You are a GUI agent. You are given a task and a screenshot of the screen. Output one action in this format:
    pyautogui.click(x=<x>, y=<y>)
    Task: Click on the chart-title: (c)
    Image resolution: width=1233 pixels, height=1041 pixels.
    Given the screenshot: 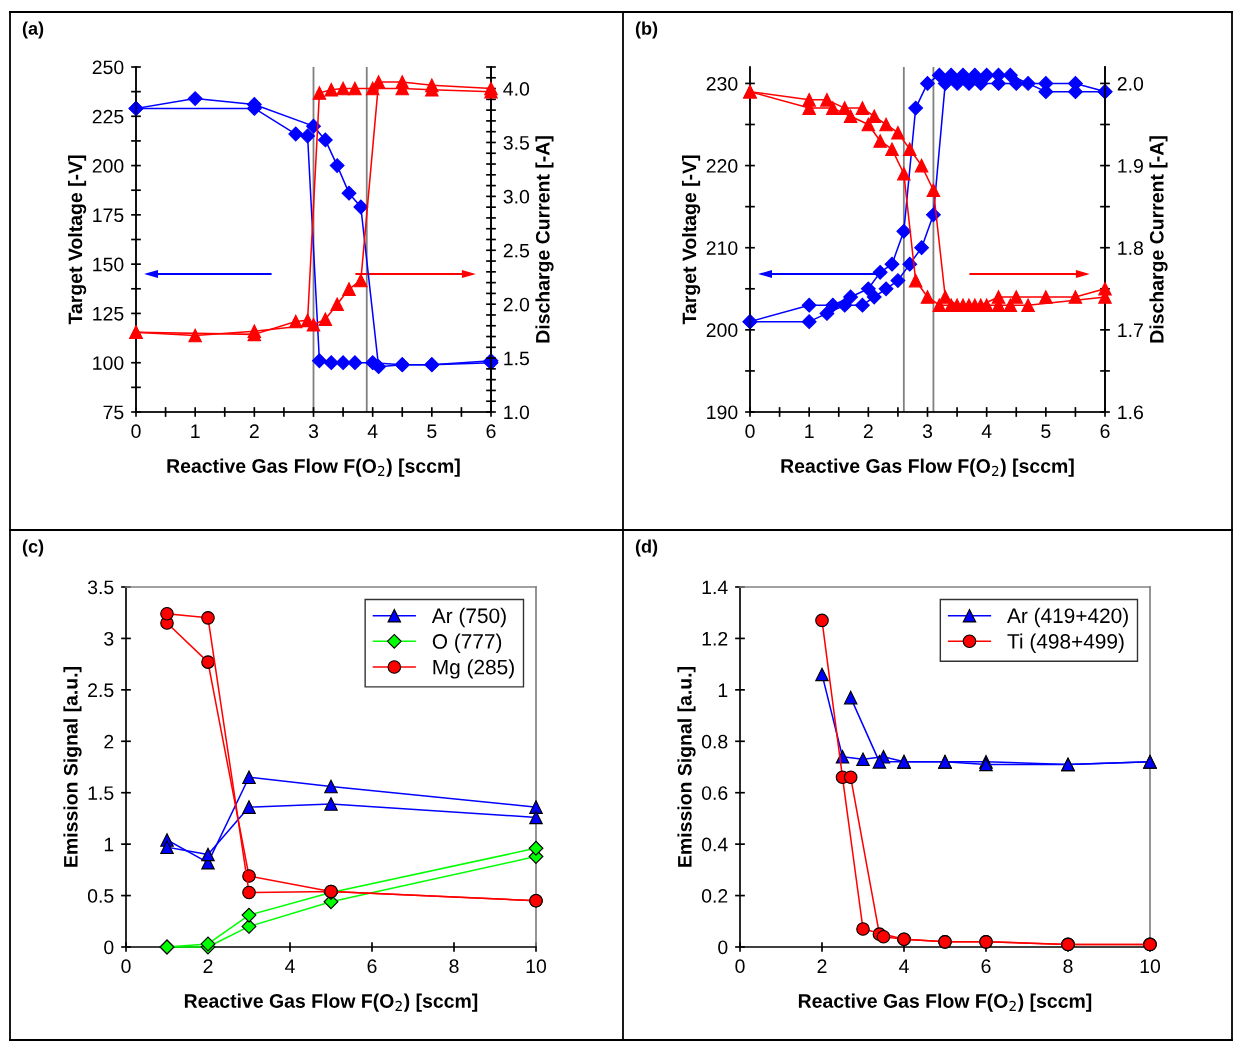 What is the action you would take?
    pyautogui.click(x=33, y=548)
    